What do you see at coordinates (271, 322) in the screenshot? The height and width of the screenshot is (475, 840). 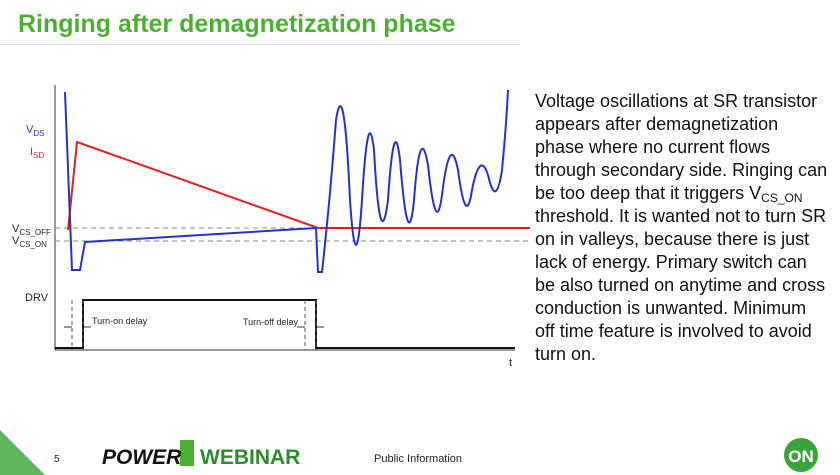 I see `turn-off-delay: Turn-off delay` at bounding box center [271, 322].